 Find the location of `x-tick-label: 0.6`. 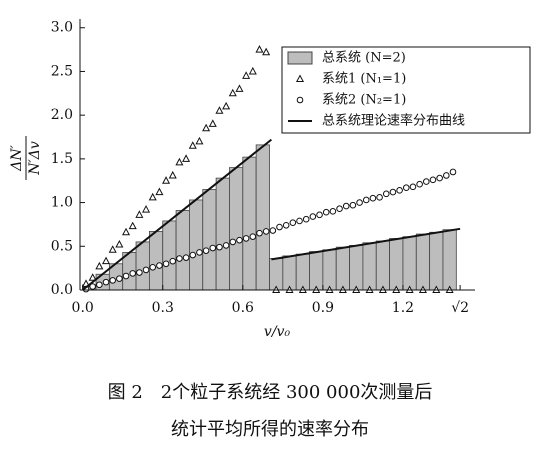

x-tick-label: 0.6 is located at coordinates (243, 308).